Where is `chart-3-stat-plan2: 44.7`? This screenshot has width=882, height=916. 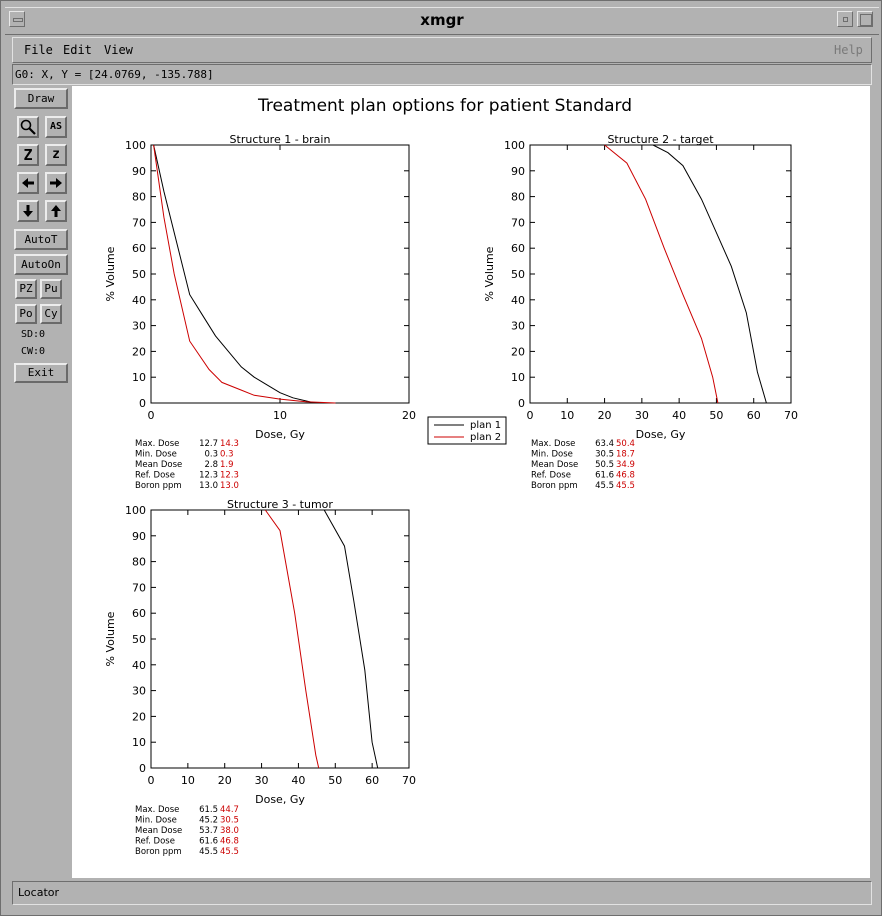
chart-3-stat-plan2: 44.7 is located at coordinates (229, 810).